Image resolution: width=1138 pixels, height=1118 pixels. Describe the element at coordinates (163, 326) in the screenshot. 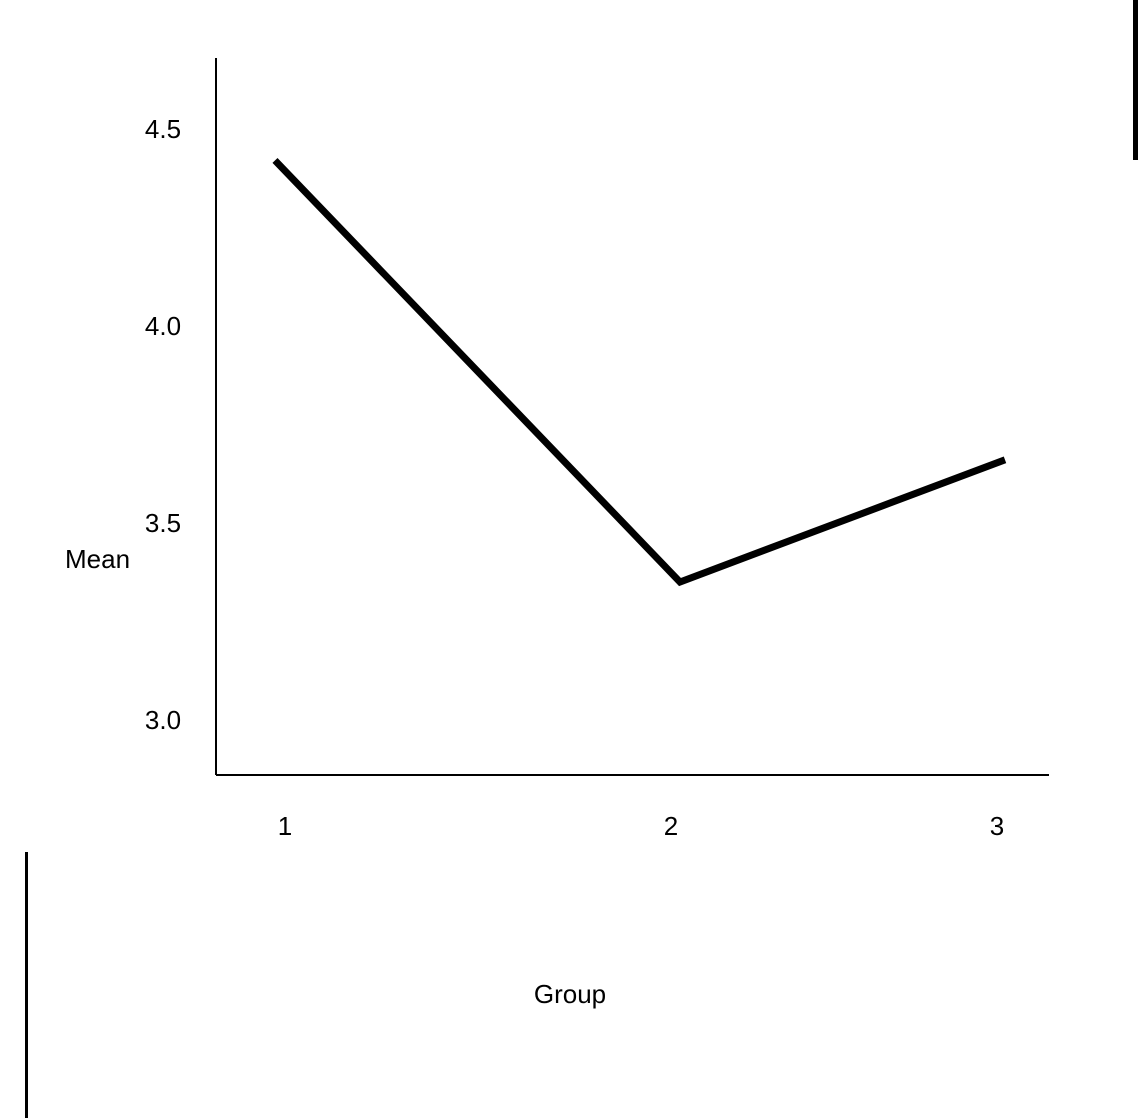

I see `y-tick-label: 4.0` at that location.